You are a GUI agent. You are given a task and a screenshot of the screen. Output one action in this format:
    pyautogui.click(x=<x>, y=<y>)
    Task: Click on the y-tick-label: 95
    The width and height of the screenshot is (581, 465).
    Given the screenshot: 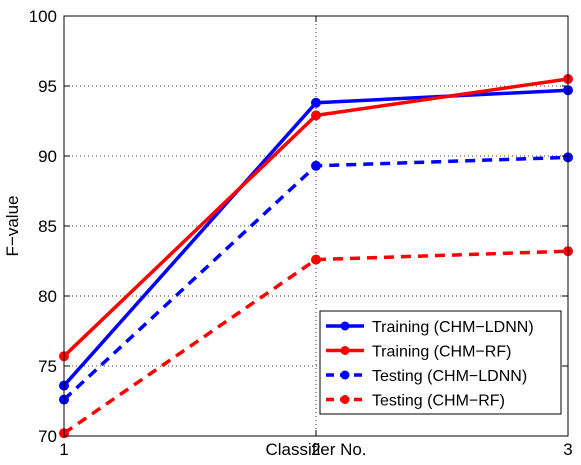 What is the action you would take?
    pyautogui.click(x=47, y=86)
    